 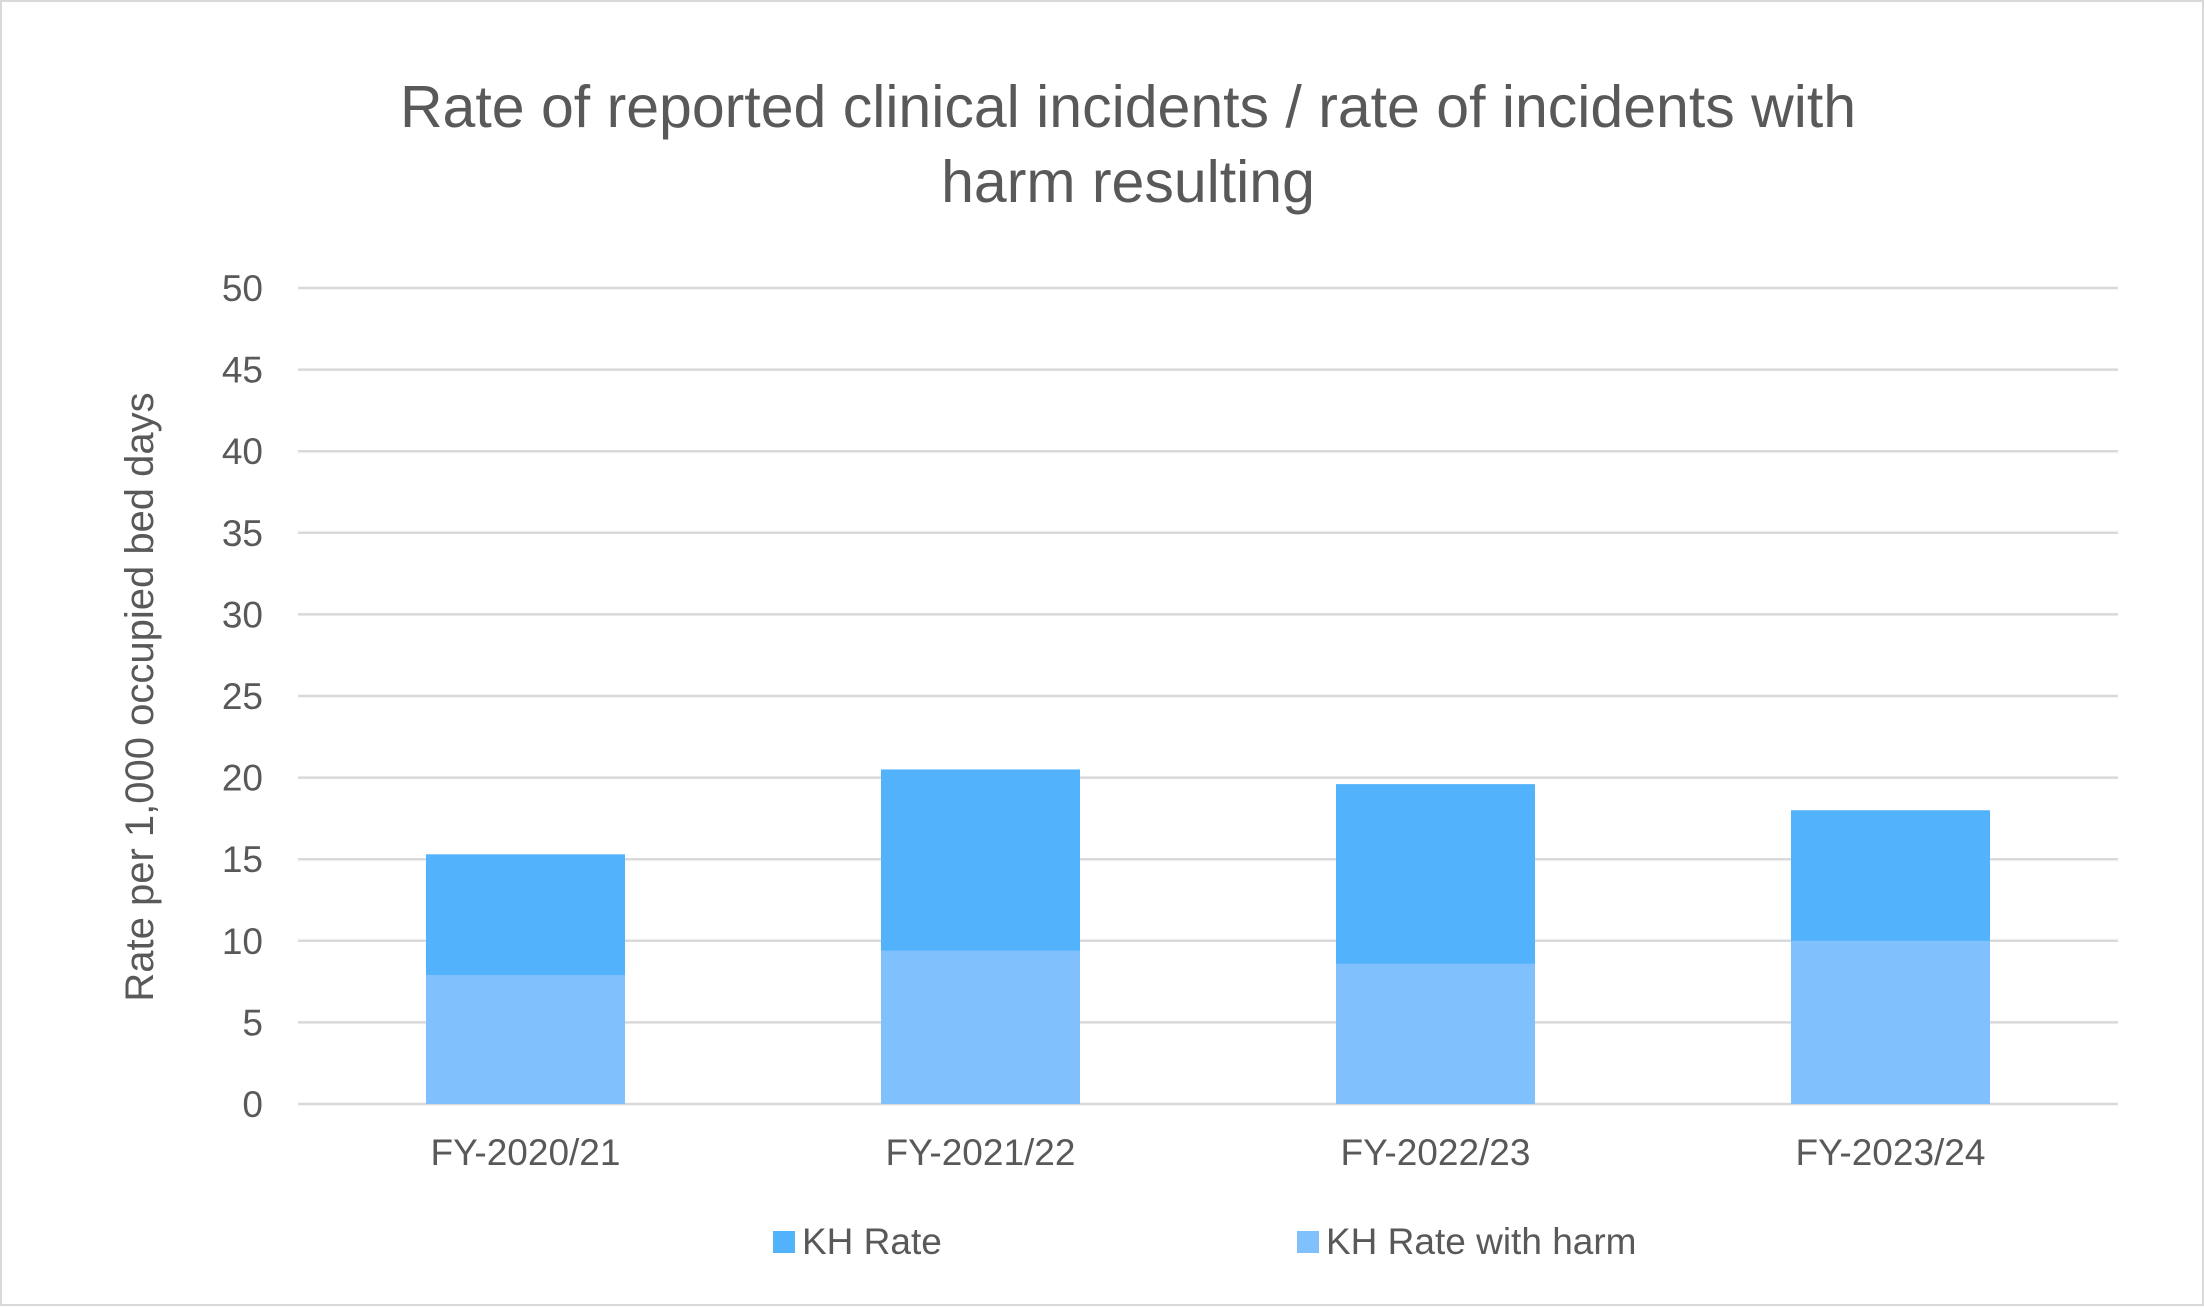 What do you see at coordinates (242, 859) in the screenshot?
I see `y-tick-label-15: 15` at bounding box center [242, 859].